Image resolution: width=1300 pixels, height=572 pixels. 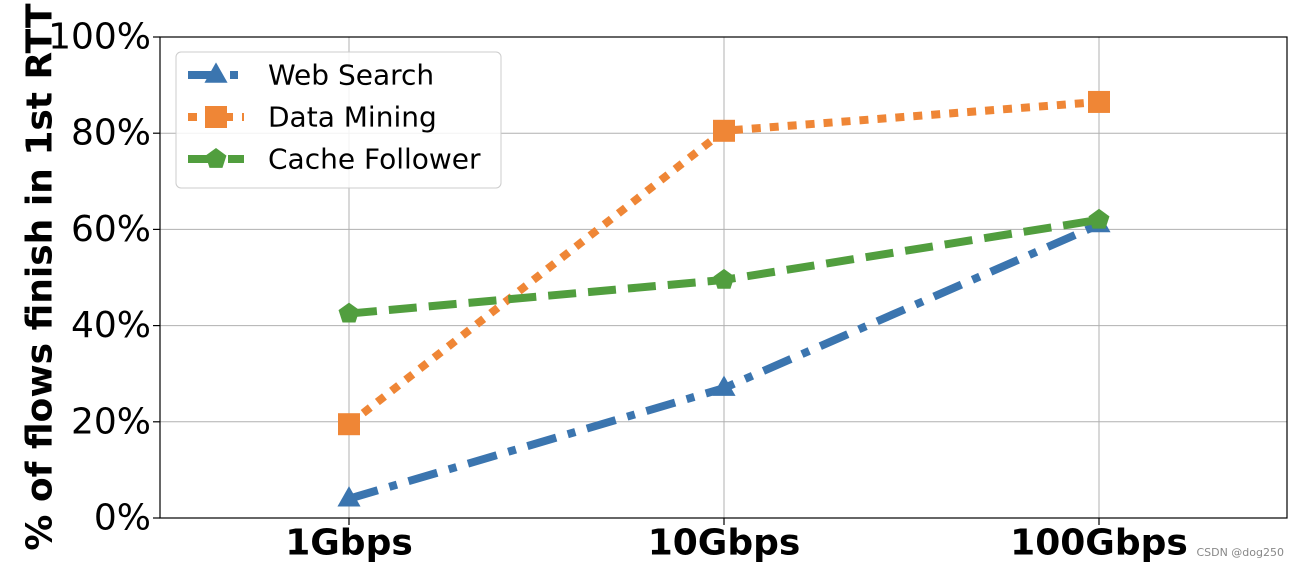 I want to click on series-cache-follower, so click(x=724, y=265).